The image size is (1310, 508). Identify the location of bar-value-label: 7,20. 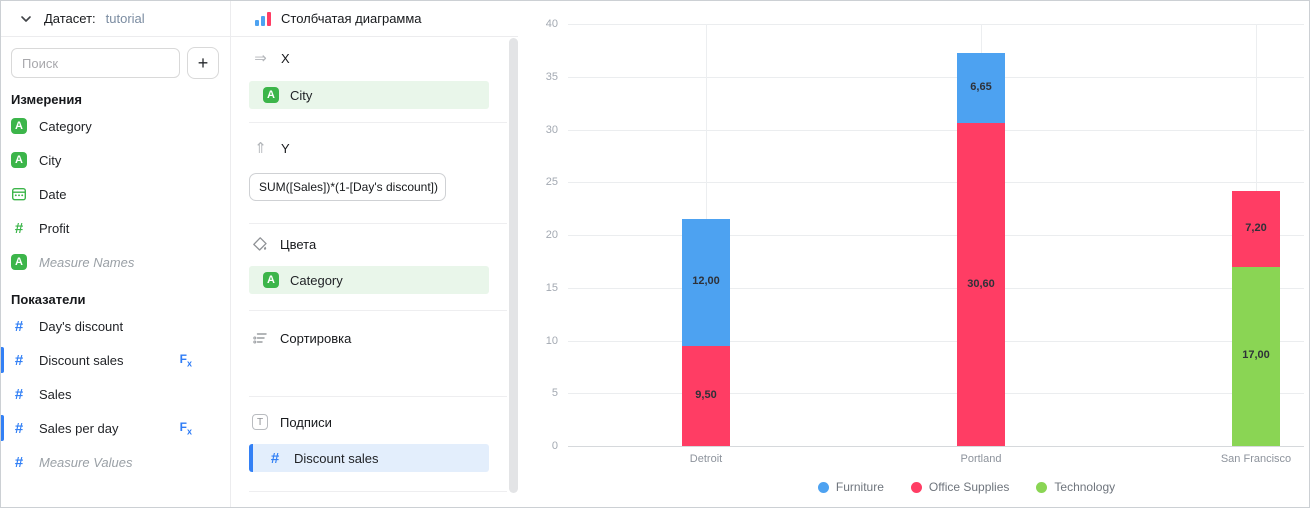
(1256, 227).